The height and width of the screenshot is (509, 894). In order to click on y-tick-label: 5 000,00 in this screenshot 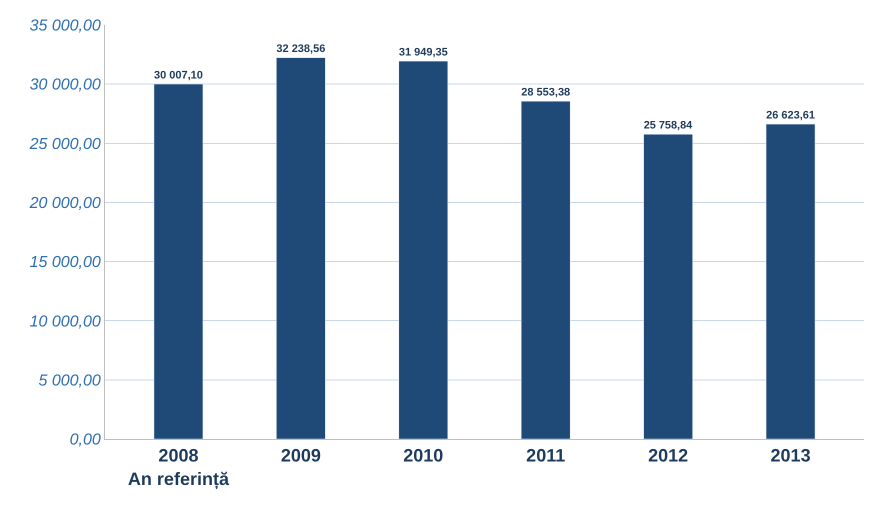, I will do `click(69, 381)`.